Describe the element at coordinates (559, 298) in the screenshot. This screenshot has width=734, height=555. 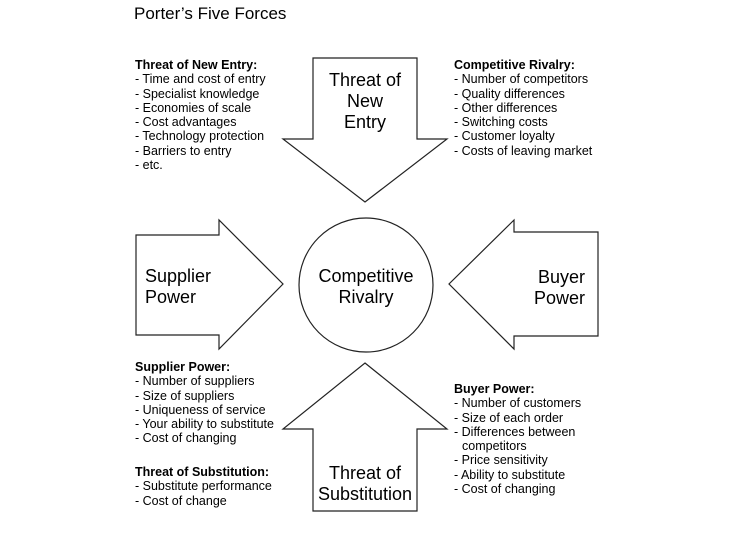
I see `right-arrow-label-line: Power` at that location.